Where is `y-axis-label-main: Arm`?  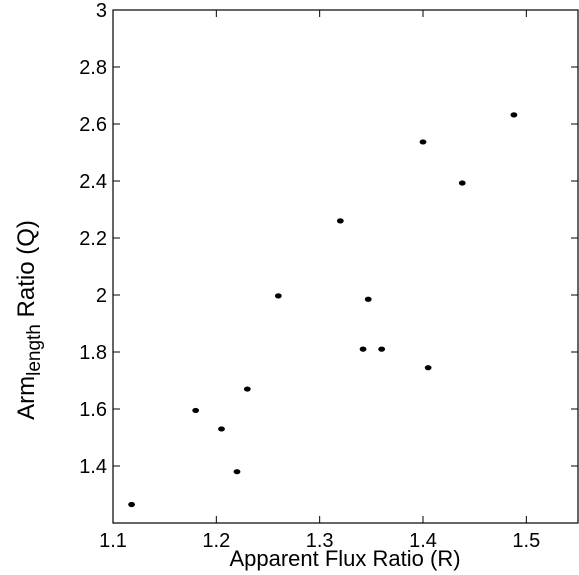
y-axis-label-main: Arm is located at coordinates (26, 398).